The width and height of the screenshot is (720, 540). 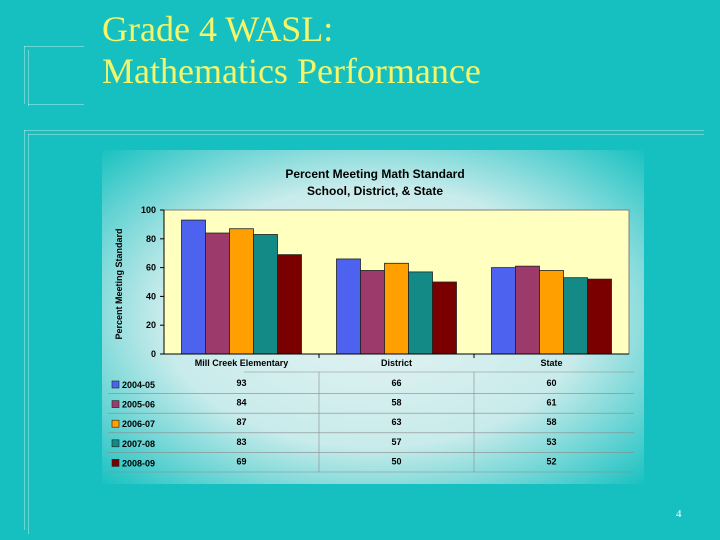 I want to click on chart-subtitle: School, District, & State, so click(x=375, y=191).